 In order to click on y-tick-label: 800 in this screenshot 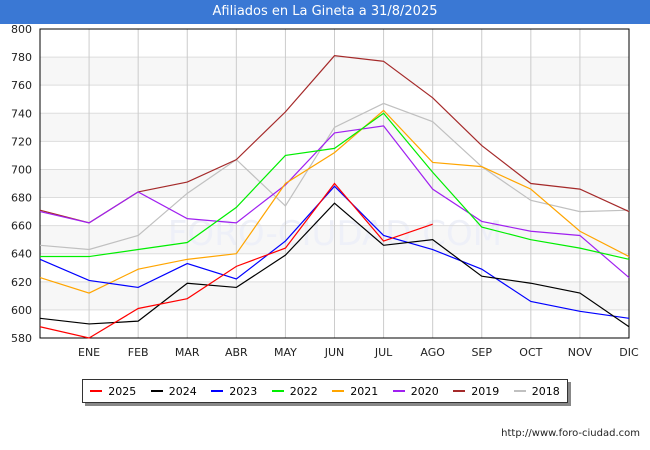, I will do `click(21, 29)`.